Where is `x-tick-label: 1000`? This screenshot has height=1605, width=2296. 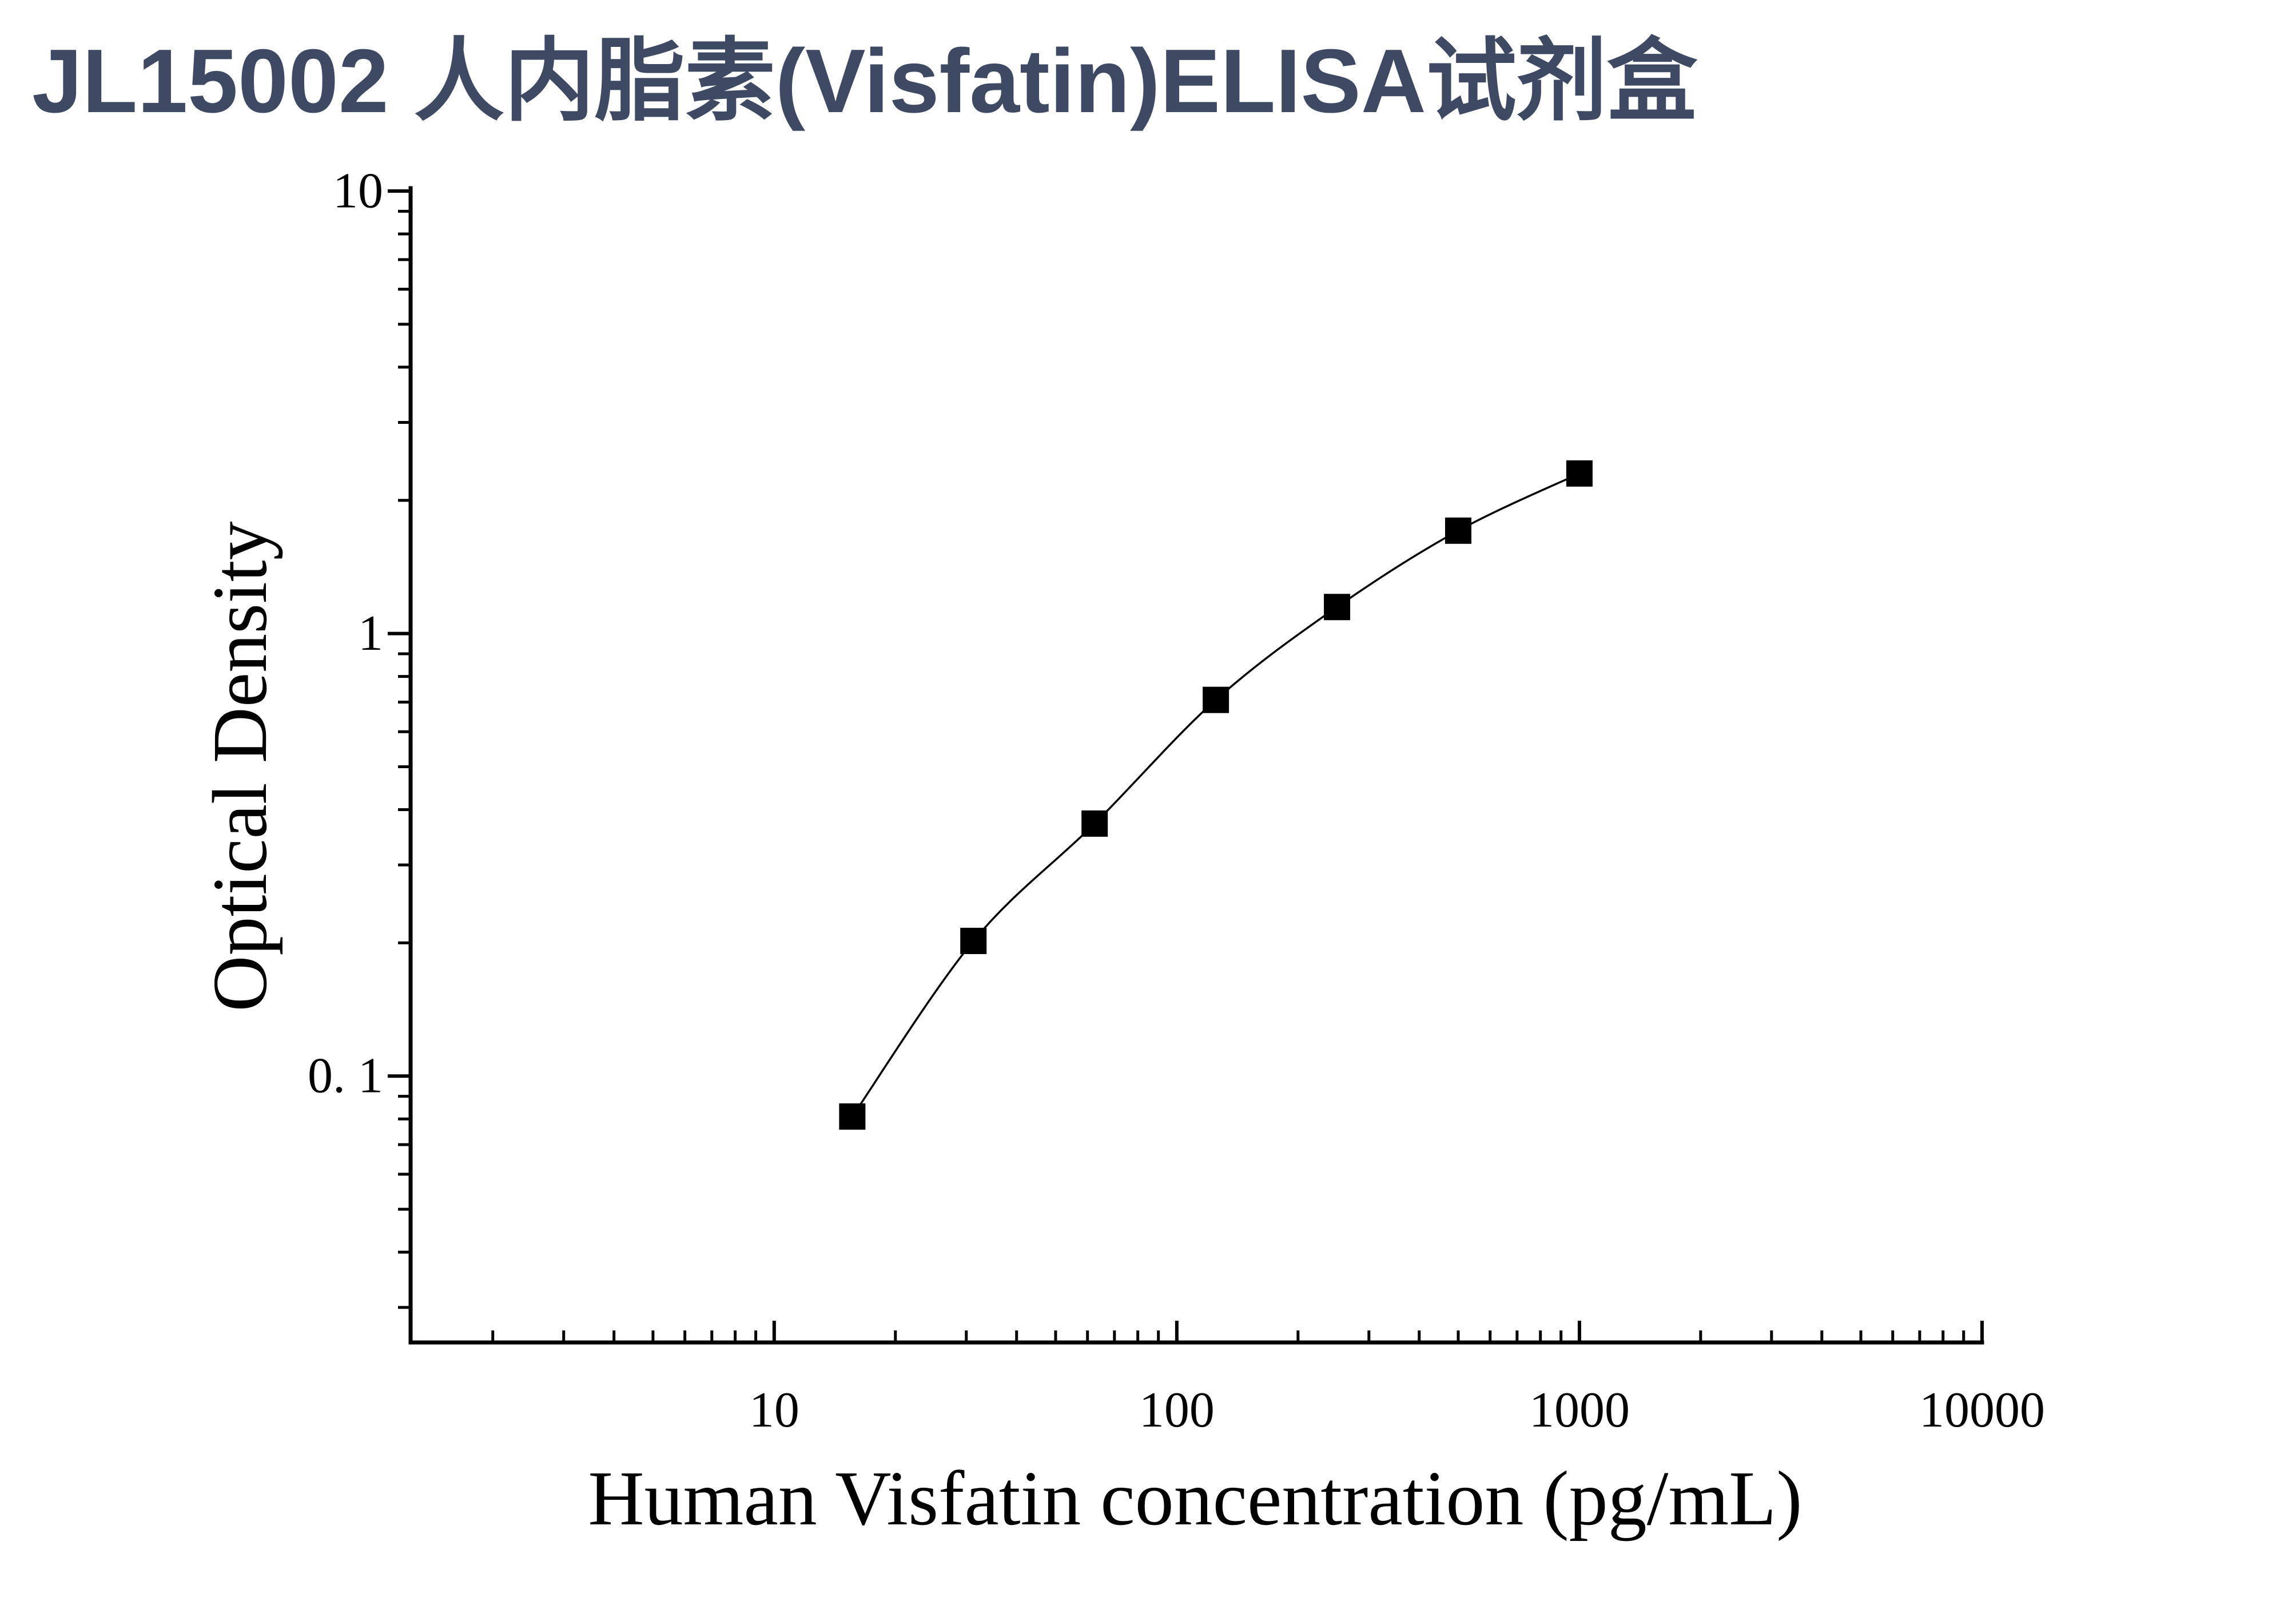 x-tick-label: 1000 is located at coordinates (1579, 1410).